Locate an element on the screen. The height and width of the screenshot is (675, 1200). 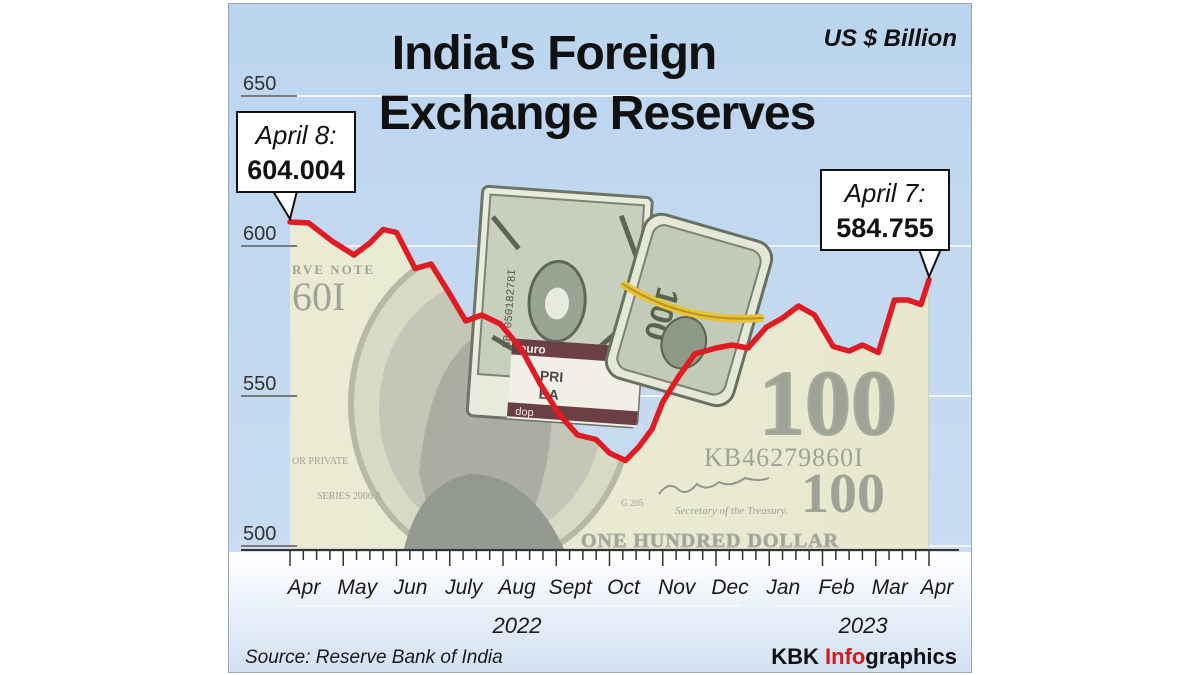
money-roll-right: 100 is located at coordinates (689, 310).